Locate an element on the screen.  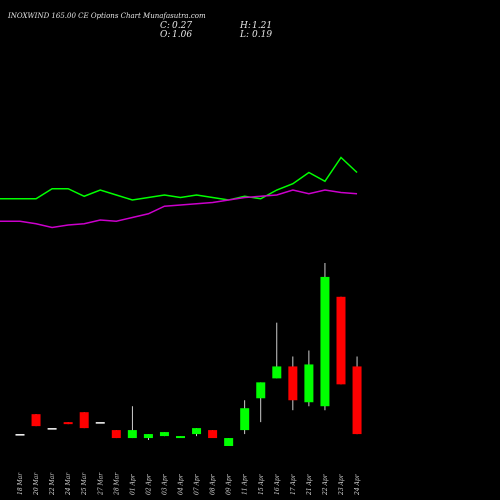
close-label: C: is located at coordinates (165, 26).